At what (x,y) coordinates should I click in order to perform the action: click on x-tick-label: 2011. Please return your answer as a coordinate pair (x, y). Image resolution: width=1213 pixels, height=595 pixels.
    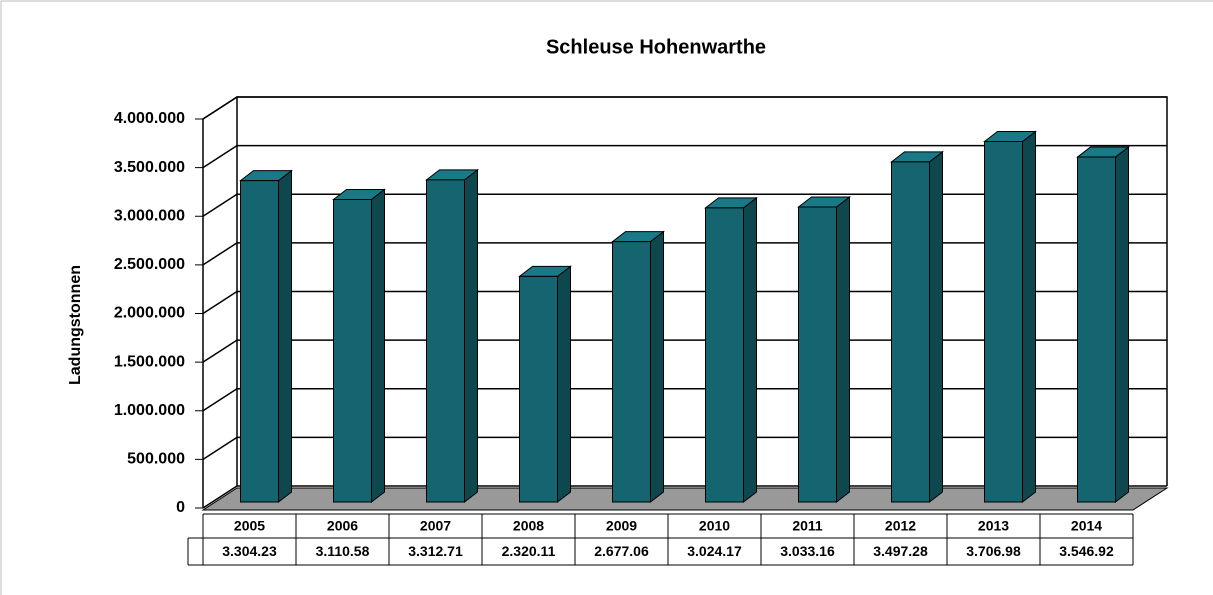
    Looking at the image, I should click on (807, 526).